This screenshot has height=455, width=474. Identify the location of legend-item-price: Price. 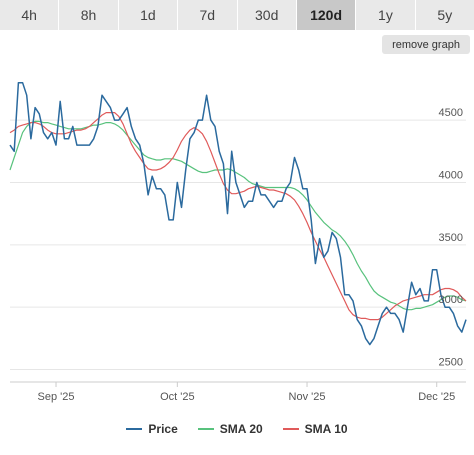
(152, 429).